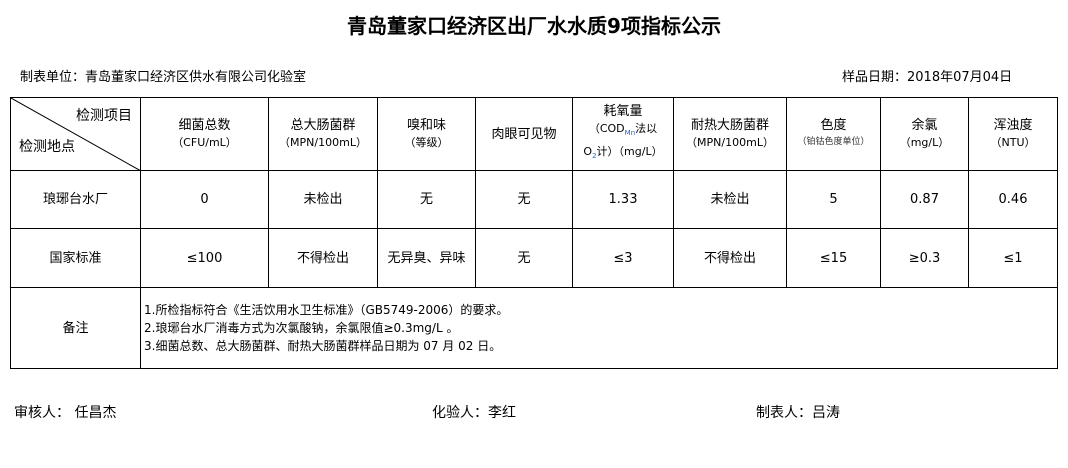 The width and height of the screenshot is (1068, 468). What do you see at coordinates (623, 258) in the screenshot?
I see `cell: ≤3` at bounding box center [623, 258].